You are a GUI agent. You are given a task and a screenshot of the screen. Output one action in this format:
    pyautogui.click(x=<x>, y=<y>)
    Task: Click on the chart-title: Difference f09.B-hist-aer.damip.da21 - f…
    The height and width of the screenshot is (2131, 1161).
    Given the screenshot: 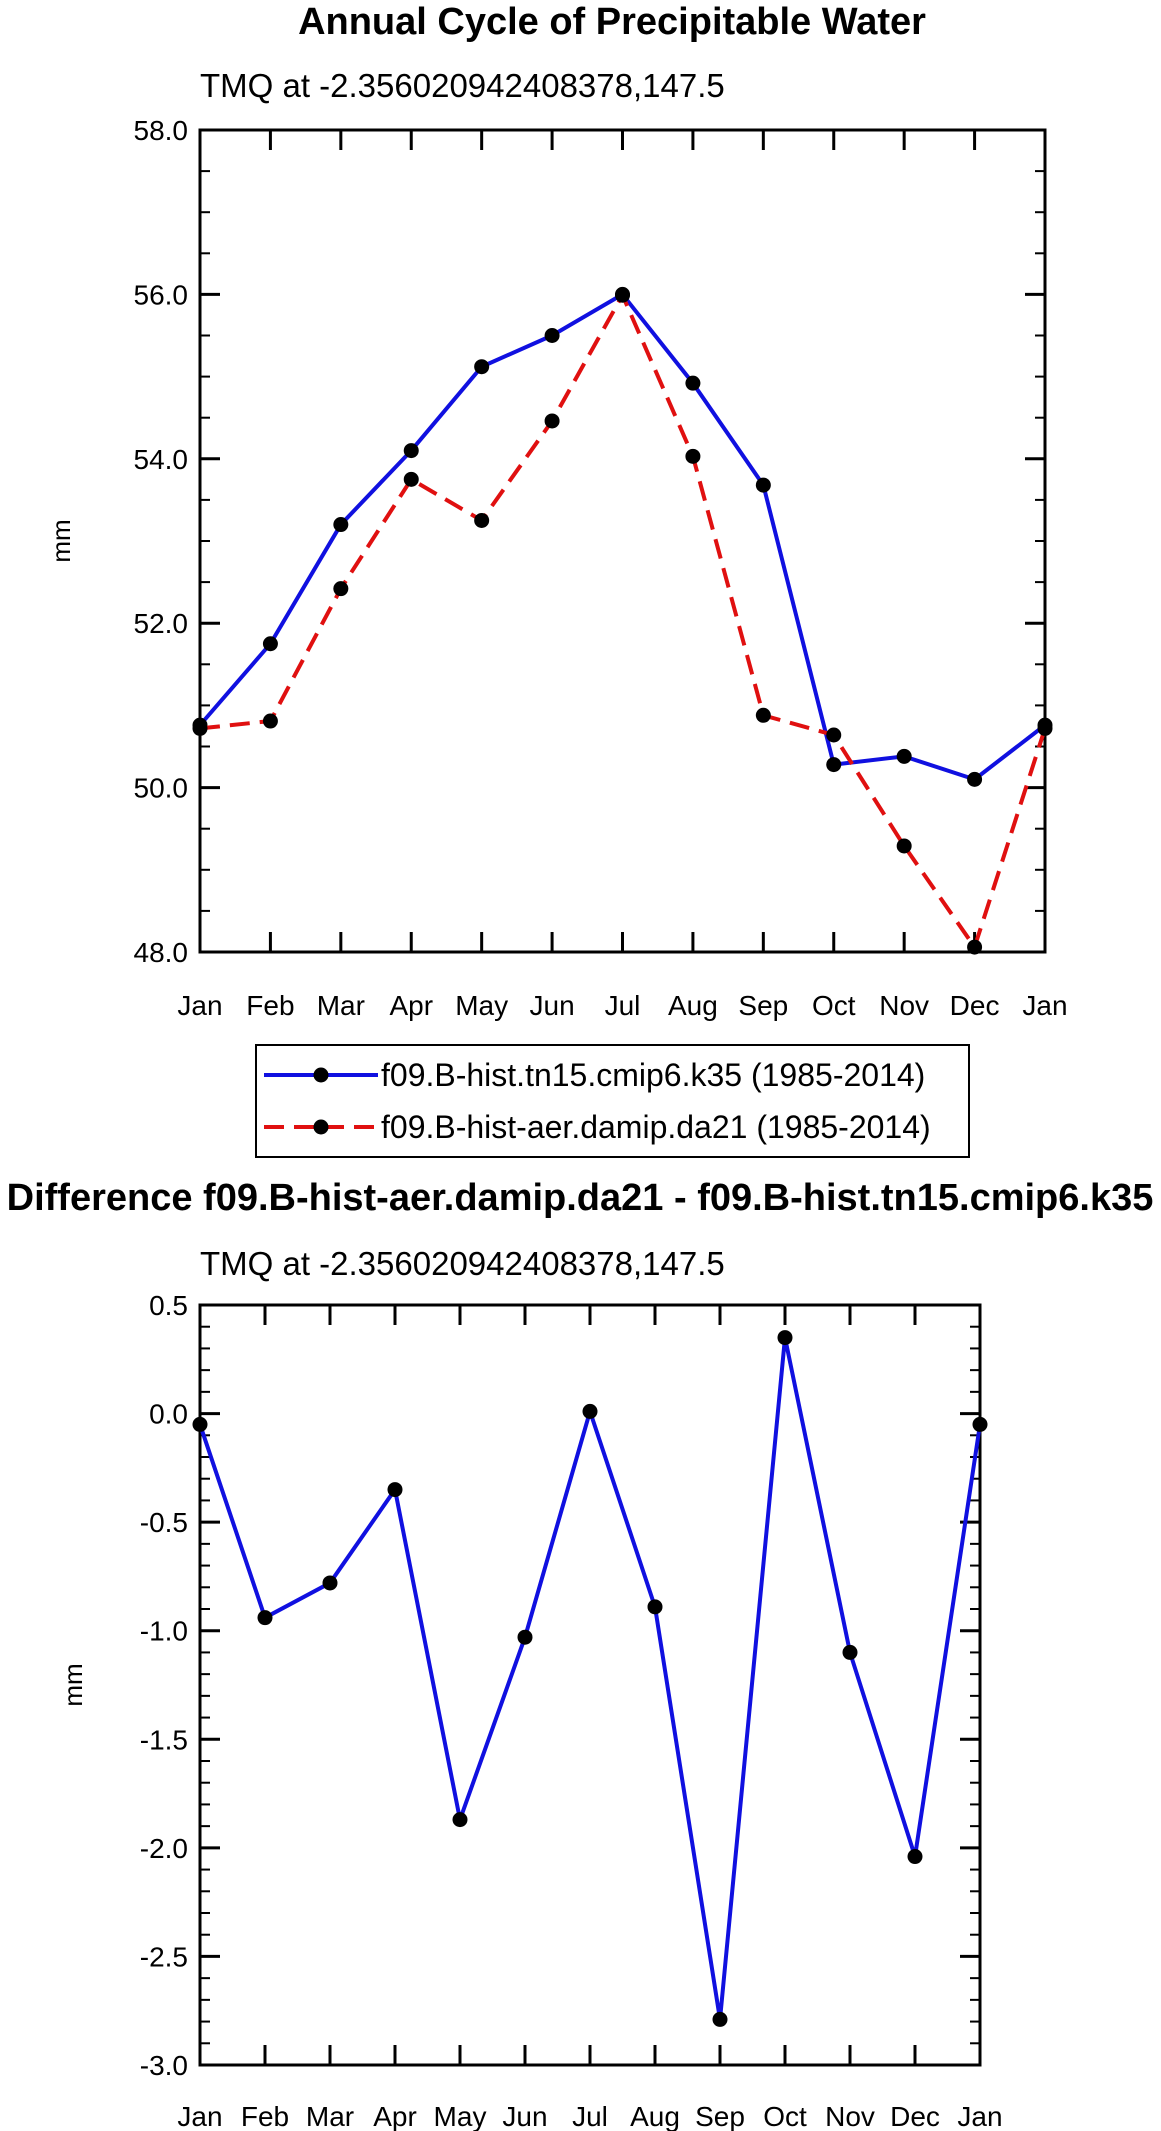 What is the action you would take?
    pyautogui.click(x=580, y=1198)
    